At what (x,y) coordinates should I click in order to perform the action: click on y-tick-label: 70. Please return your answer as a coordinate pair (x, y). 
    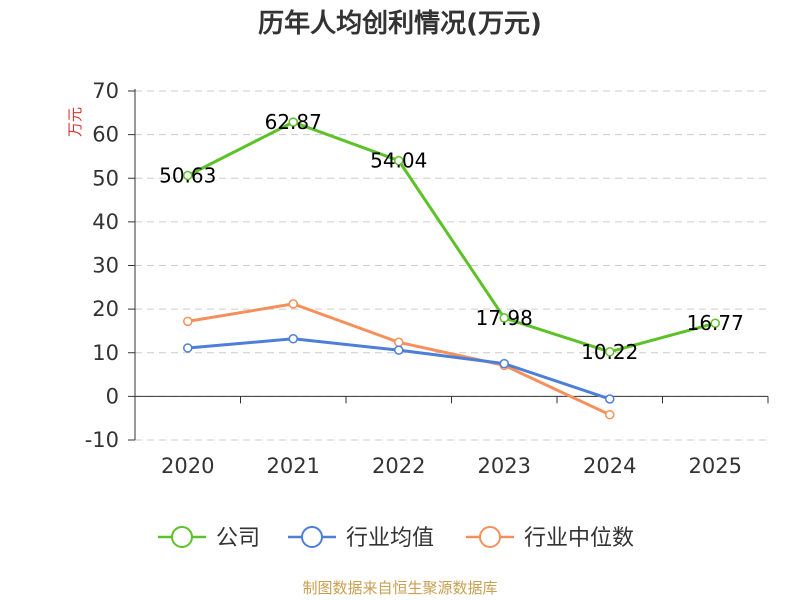
    Looking at the image, I should click on (105, 91).